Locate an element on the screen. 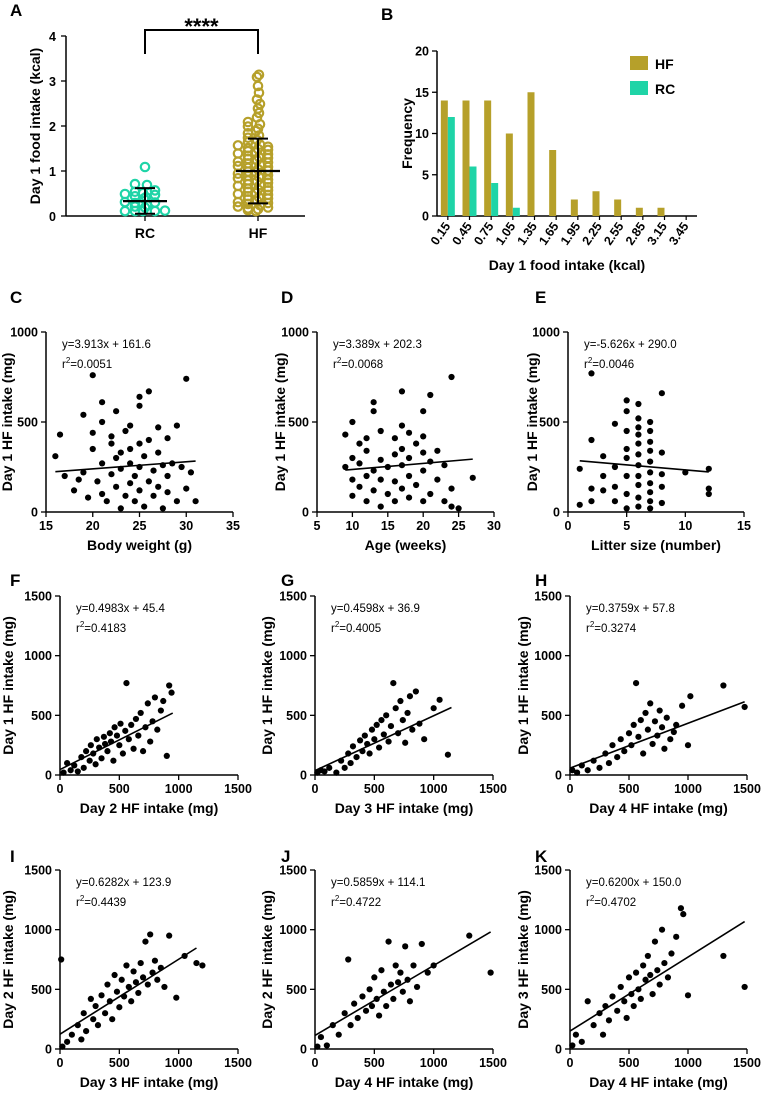 The width and height of the screenshot is (767, 1096). data-point-rc is located at coordinates (135, 203).